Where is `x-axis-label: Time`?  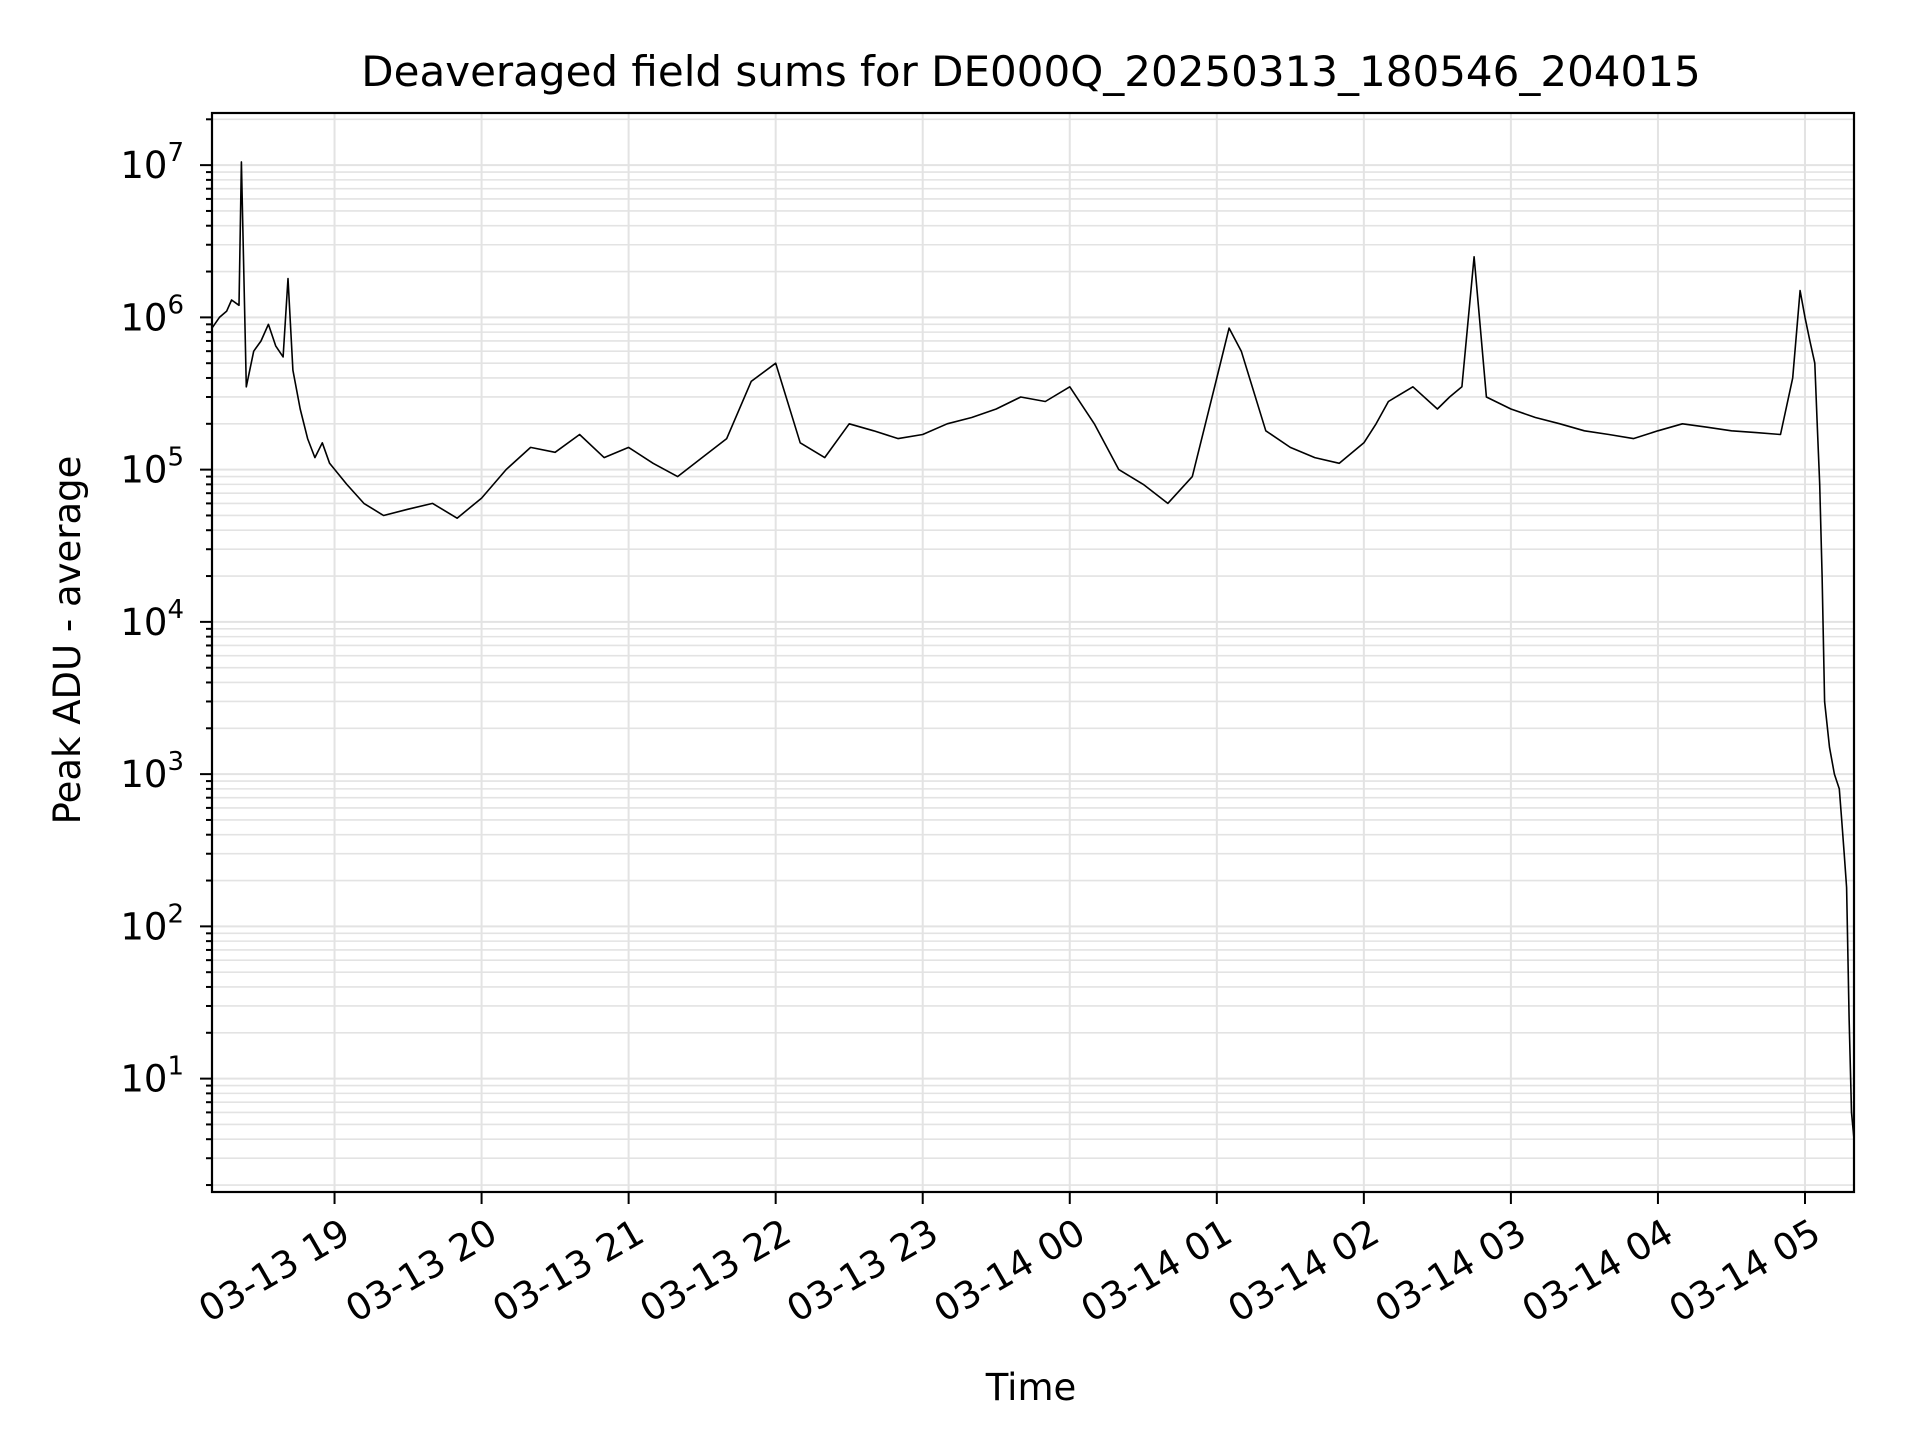 x-axis-label: Time is located at coordinates (1031, 1387).